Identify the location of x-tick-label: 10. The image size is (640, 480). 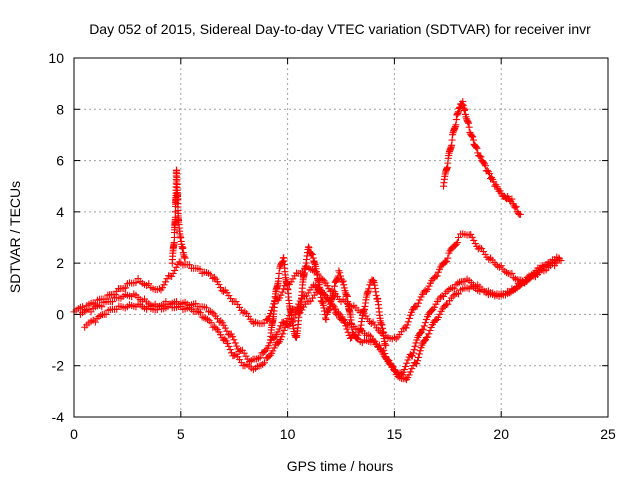
(288, 434).